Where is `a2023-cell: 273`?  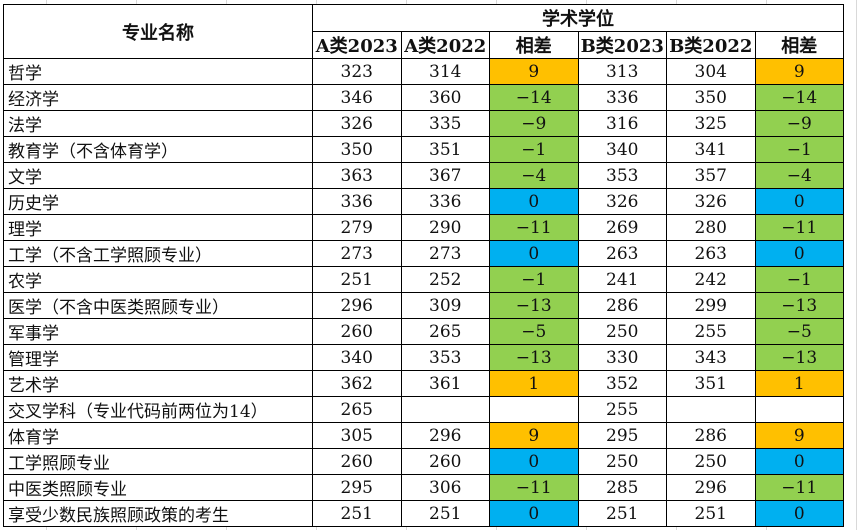
a2023-cell: 273 is located at coordinates (357, 253).